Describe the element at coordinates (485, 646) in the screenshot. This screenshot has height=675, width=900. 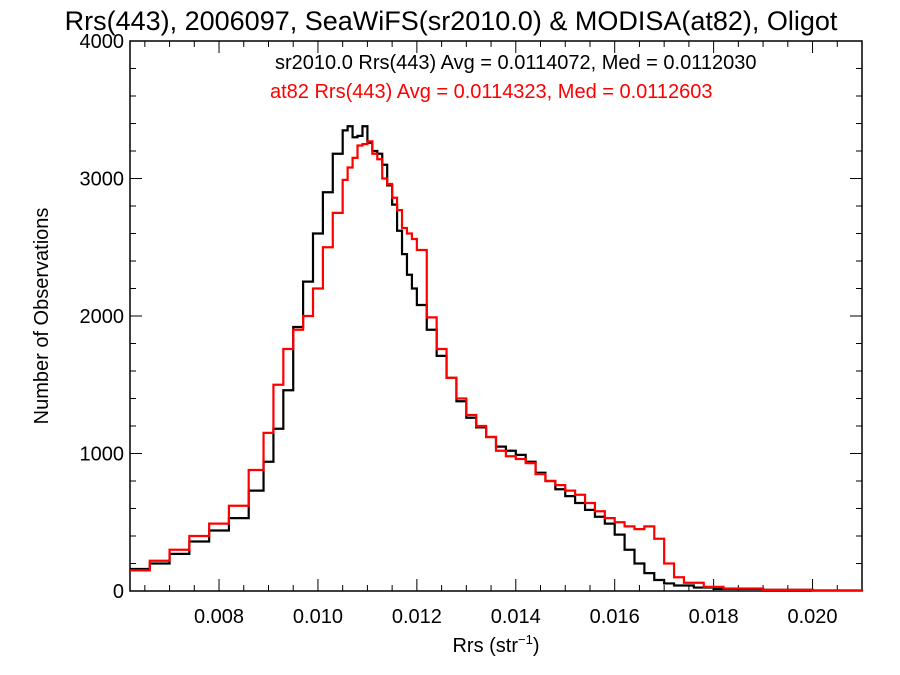
I see `x-axis-label-text: Rrs (str` at that location.